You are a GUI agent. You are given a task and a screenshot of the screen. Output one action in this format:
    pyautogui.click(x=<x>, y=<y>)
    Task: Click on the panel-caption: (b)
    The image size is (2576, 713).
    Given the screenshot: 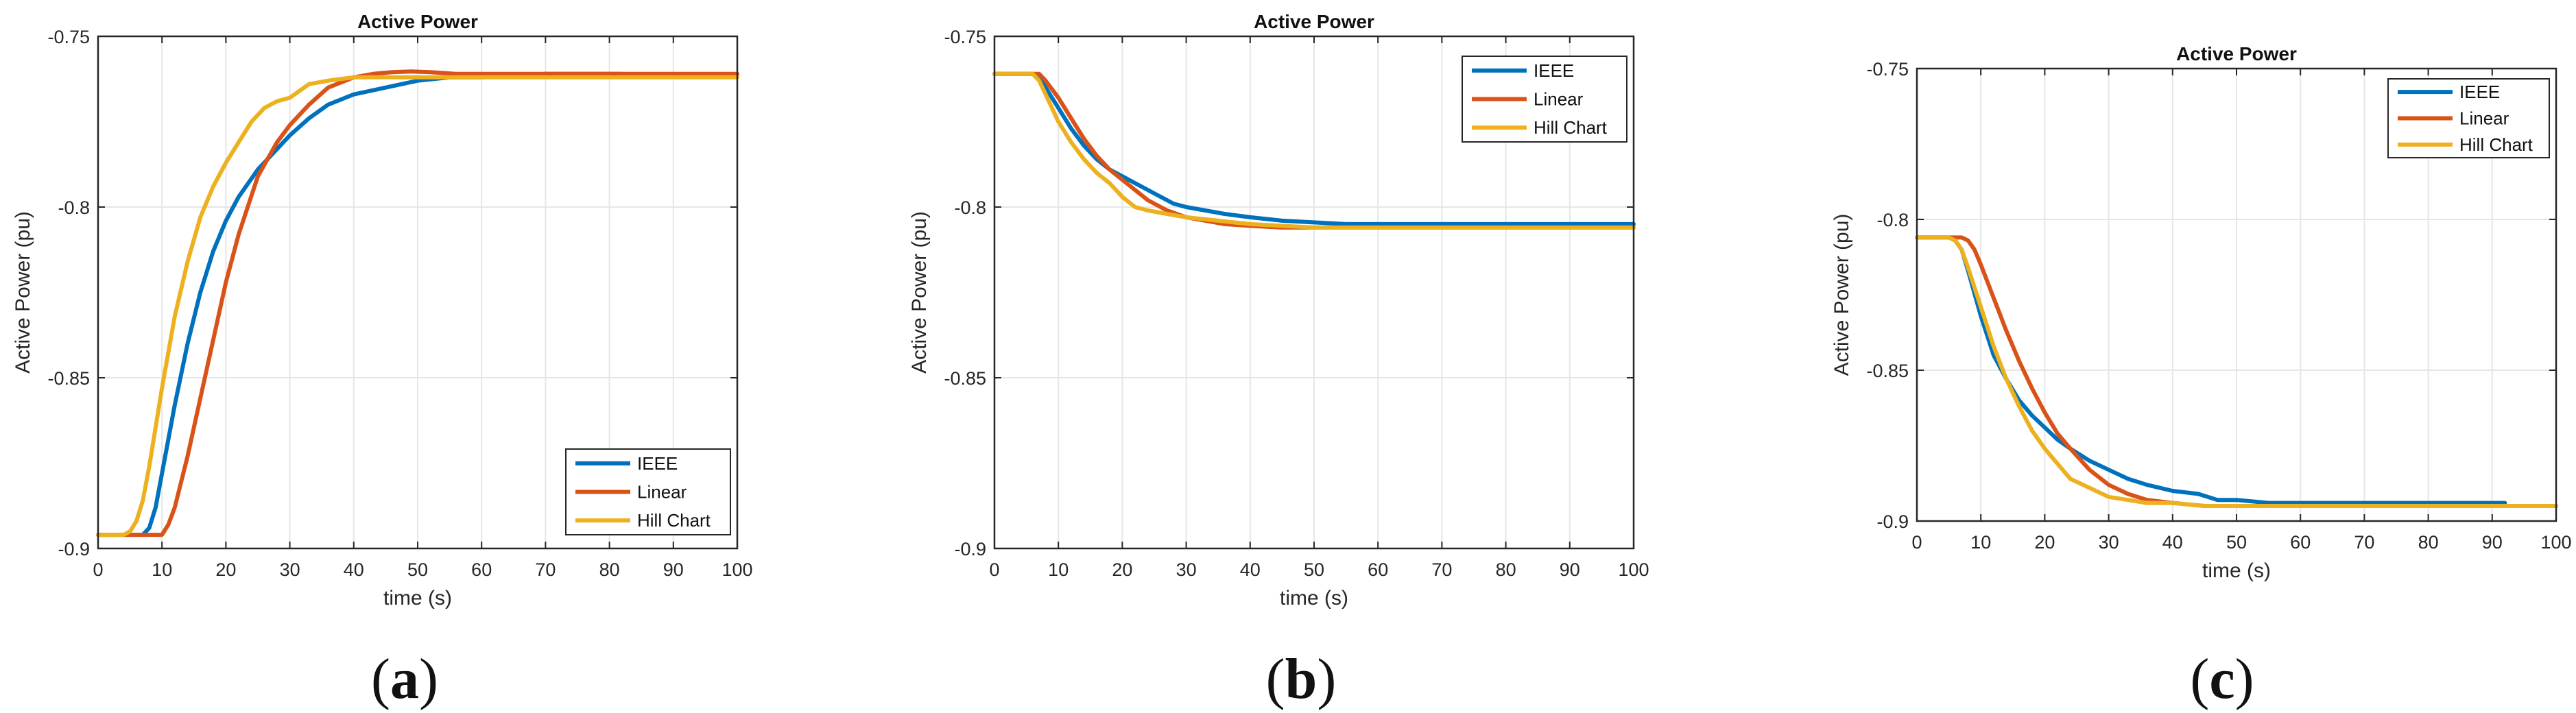 What is the action you would take?
    pyautogui.click(x=1301, y=679)
    